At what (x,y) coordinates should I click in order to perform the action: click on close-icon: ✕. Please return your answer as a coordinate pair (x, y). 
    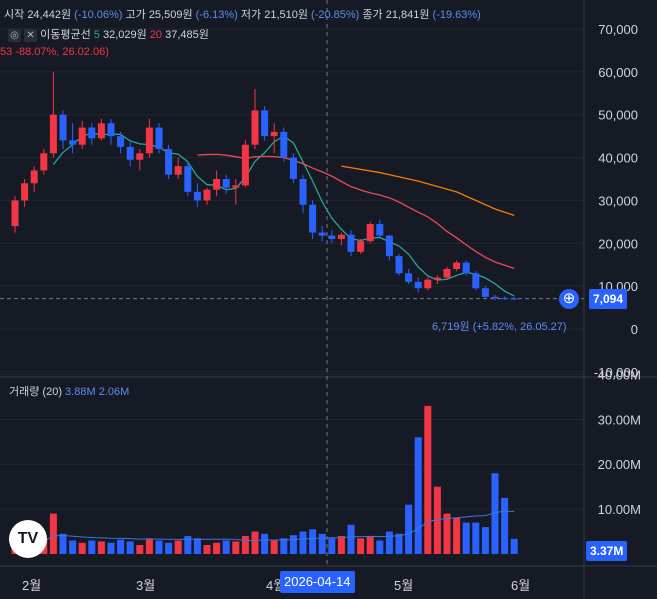
    Looking at the image, I should click on (31, 35).